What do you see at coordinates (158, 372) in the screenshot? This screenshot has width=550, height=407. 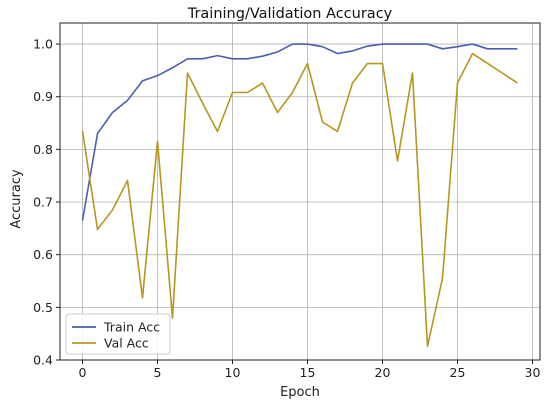 I see `x-tick-label: 5` at bounding box center [158, 372].